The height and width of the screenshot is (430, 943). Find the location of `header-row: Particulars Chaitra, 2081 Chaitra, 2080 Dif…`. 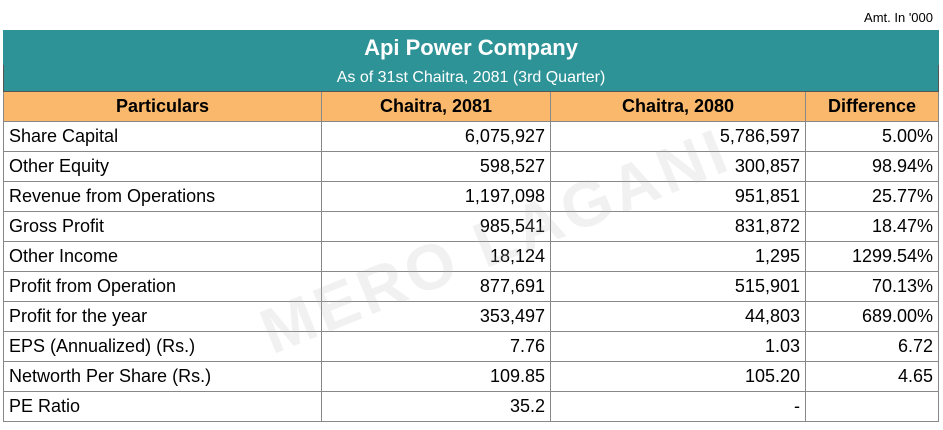

header-row: Particulars Chaitra, 2081 Chaitra, 2080 Dif… is located at coordinates (471, 106).